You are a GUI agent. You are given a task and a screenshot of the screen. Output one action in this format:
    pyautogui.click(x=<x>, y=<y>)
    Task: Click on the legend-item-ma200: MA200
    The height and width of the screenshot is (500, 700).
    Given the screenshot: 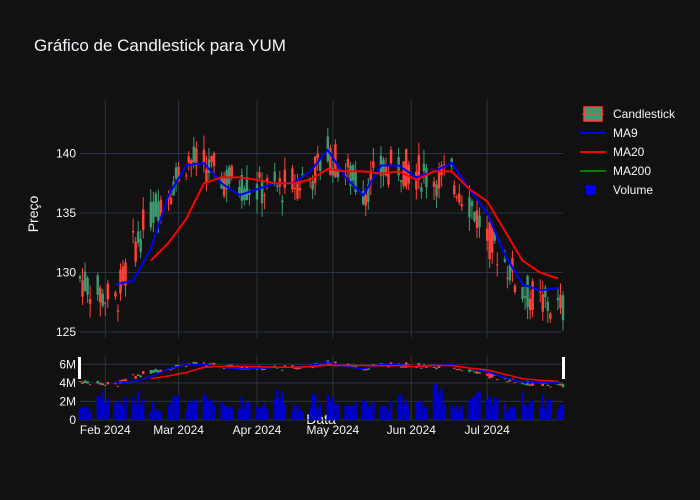 What is the action you would take?
    pyautogui.click(x=615, y=171)
    